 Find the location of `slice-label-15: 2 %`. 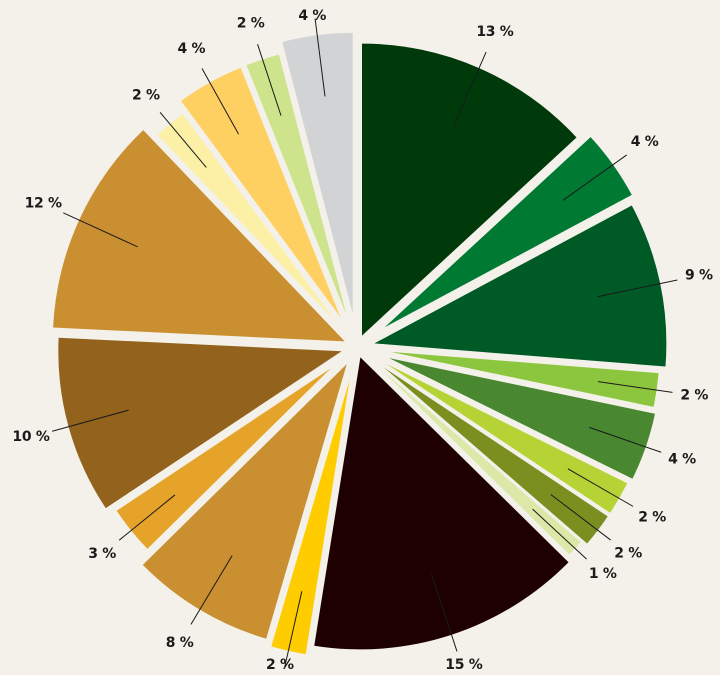

slice-label-15: 2 % is located at coordinates (146, 95).